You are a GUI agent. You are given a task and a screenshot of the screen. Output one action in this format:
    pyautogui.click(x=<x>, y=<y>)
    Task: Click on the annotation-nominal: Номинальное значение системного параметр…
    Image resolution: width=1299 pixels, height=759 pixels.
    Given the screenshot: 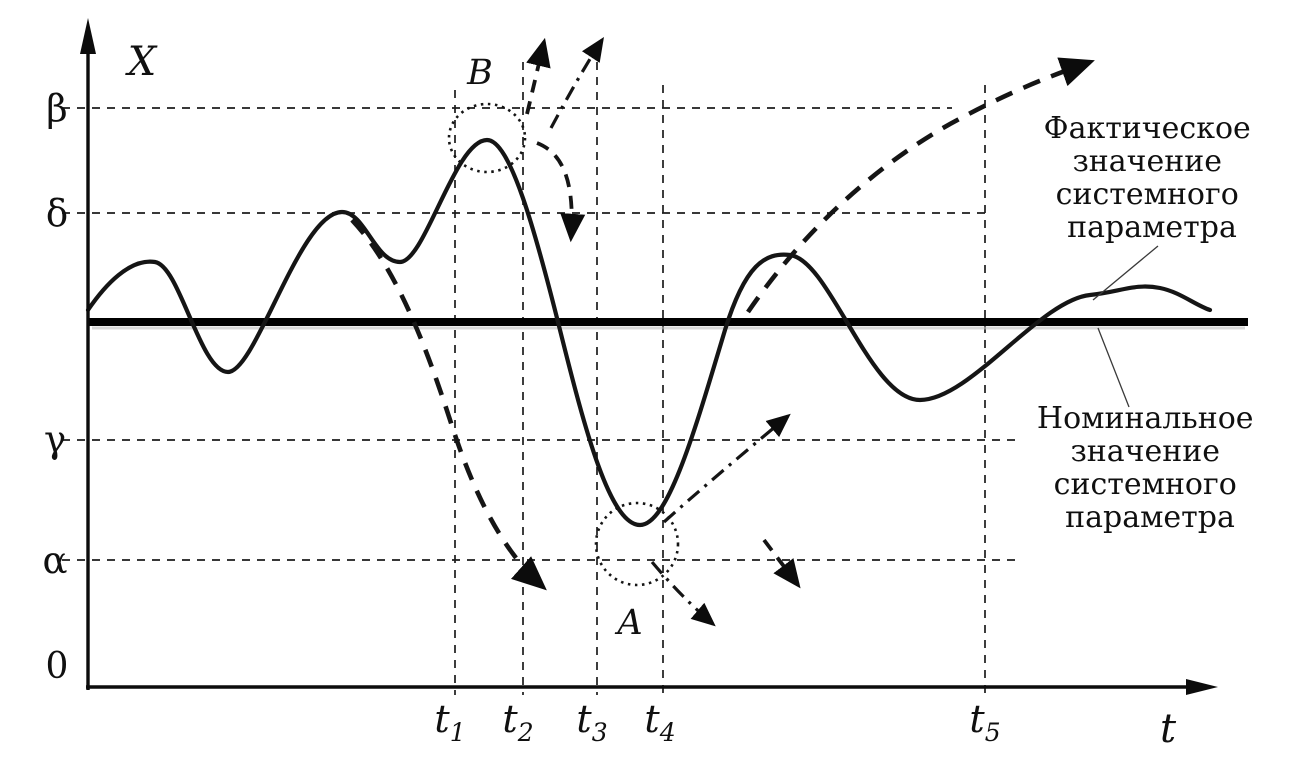 What is the action you would take?
    pyautogui.click(x=1150, y=468)
    